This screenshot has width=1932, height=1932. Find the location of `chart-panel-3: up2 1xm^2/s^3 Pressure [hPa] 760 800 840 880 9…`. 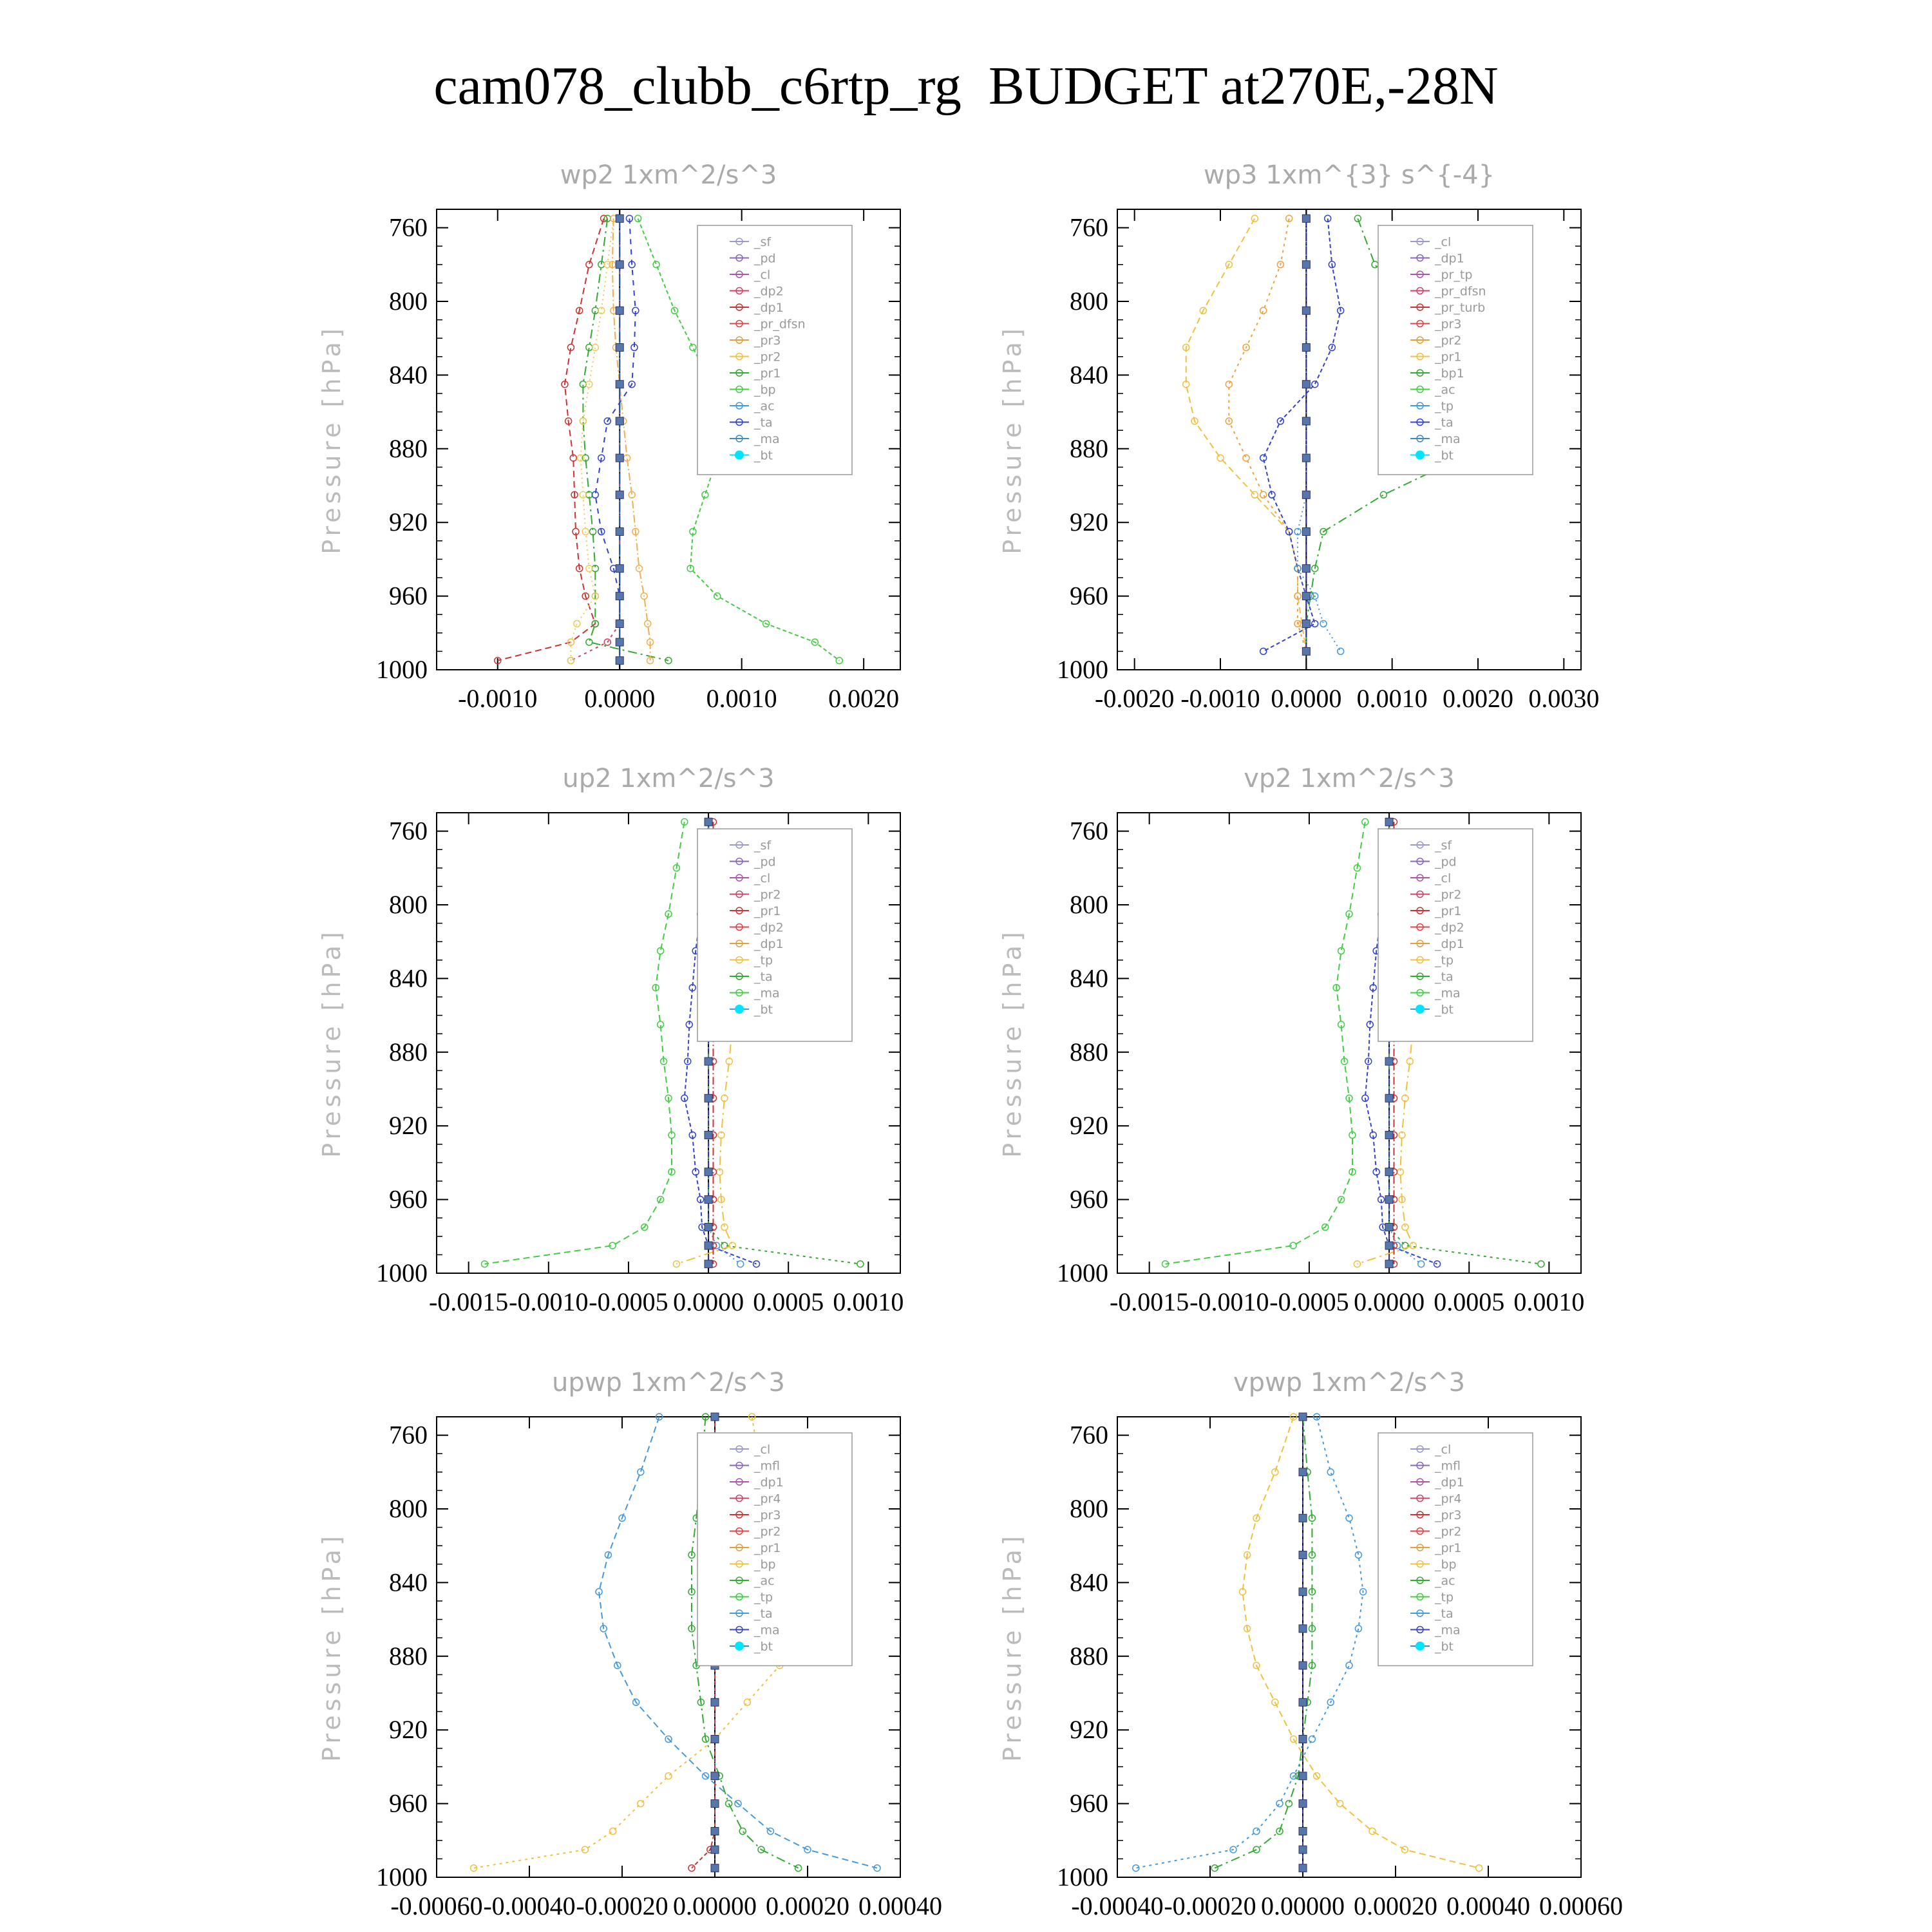

chart-panel-3: up2 1xm^2/s^3 Pressure [hPa] 760 800 840 880 9… is located at coordinates (610, 1040).